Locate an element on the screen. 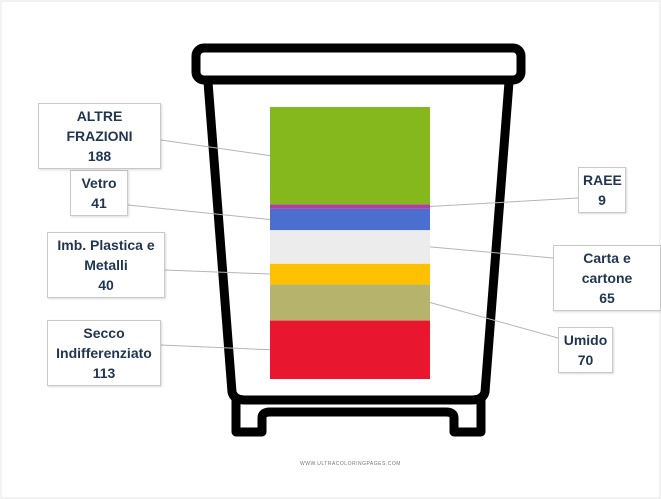 The image size is (661, 499). segment-value: 188 is located at coordinates (99, 156).